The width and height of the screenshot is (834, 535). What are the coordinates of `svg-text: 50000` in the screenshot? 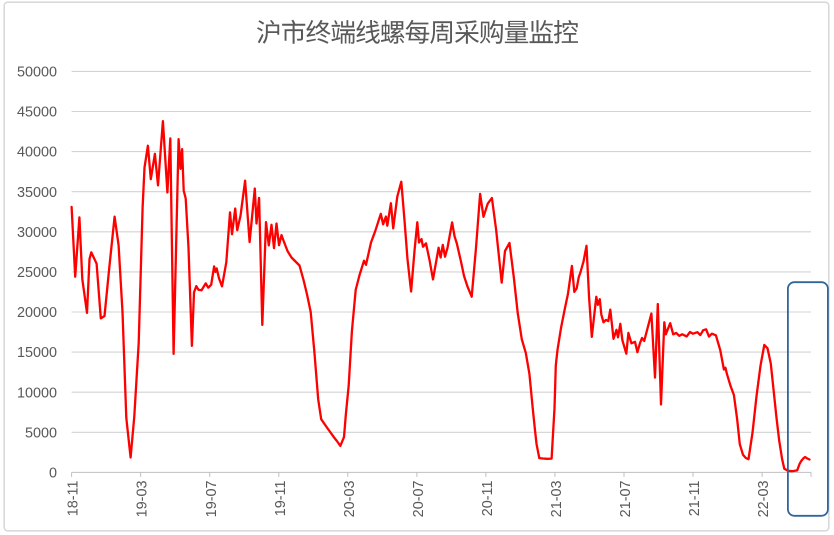 It's located at (37, 73).